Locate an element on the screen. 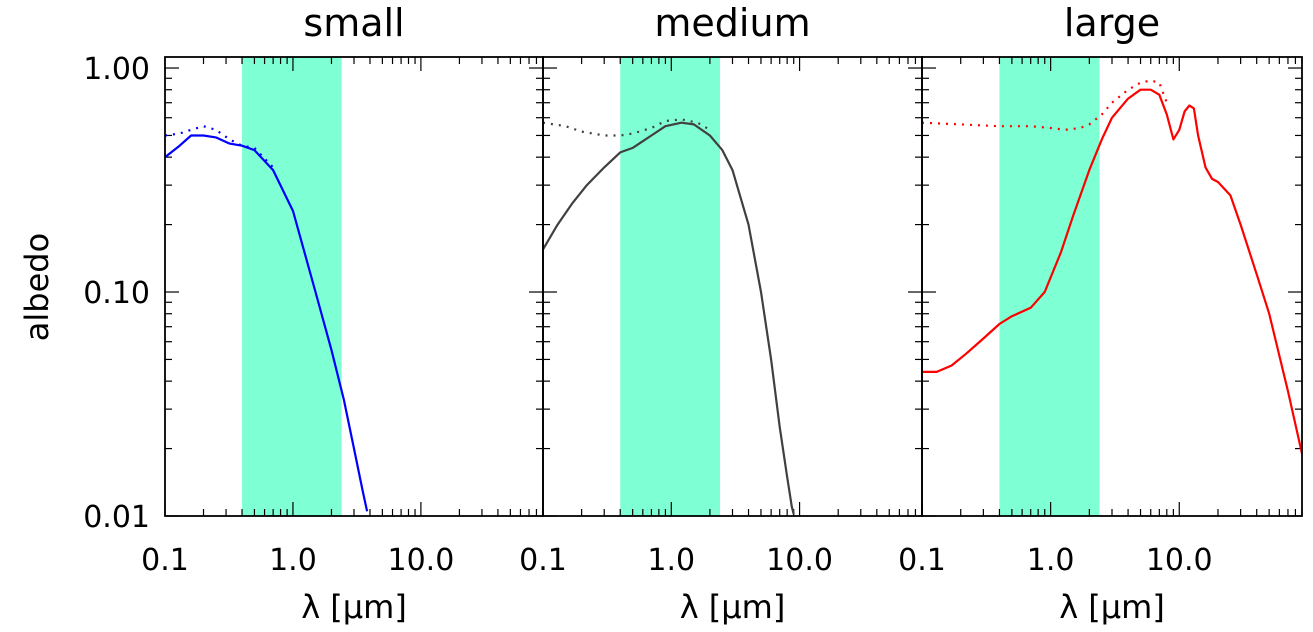 This screenshot has width=1313, height=632. solid-line-small is located at coordinates (267, 323).